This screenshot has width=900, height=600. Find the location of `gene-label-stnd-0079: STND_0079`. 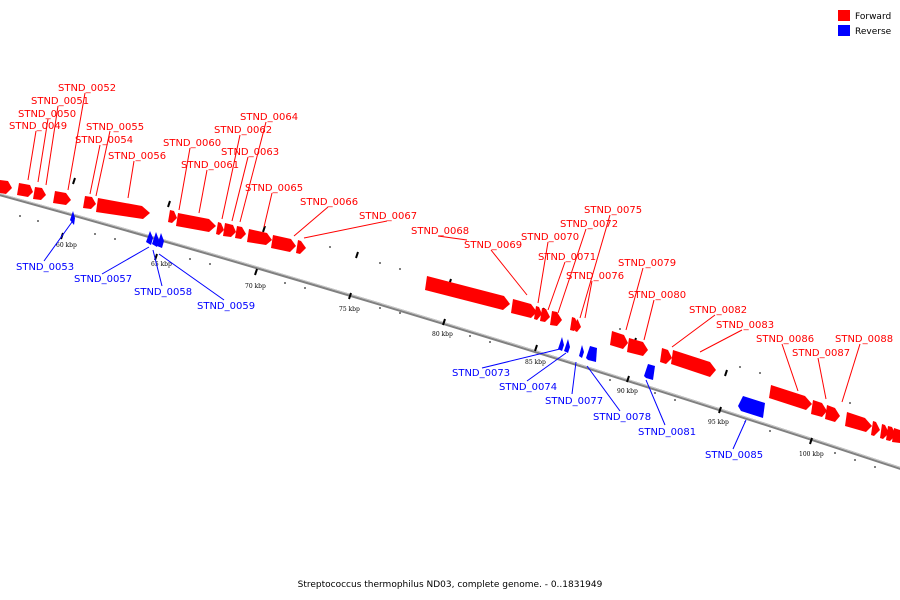

gene-label-stnd-0079: STND_0079 is located at coordinates (647, 263).